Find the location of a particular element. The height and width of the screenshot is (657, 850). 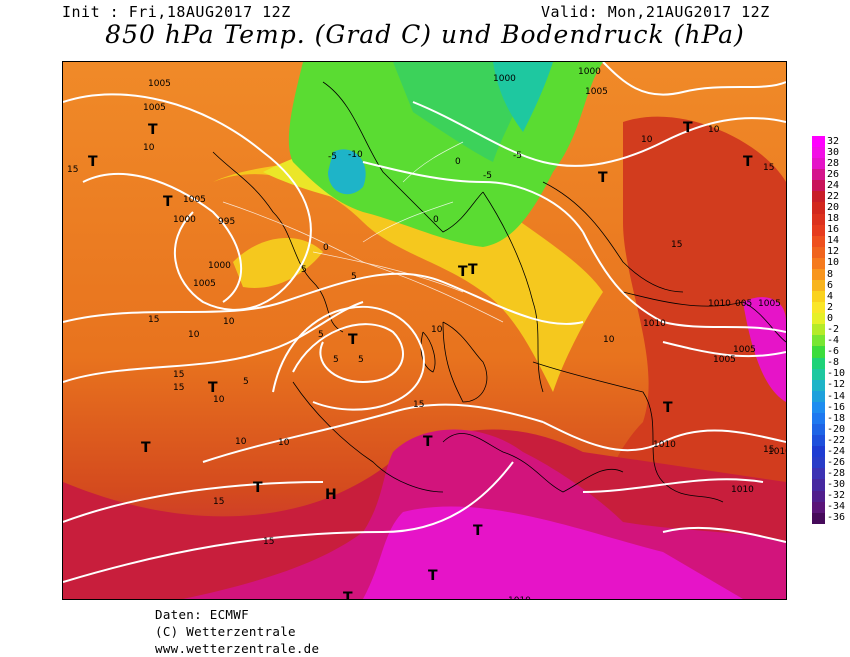

scale-label: -22 is located at coordinates (836, 440).